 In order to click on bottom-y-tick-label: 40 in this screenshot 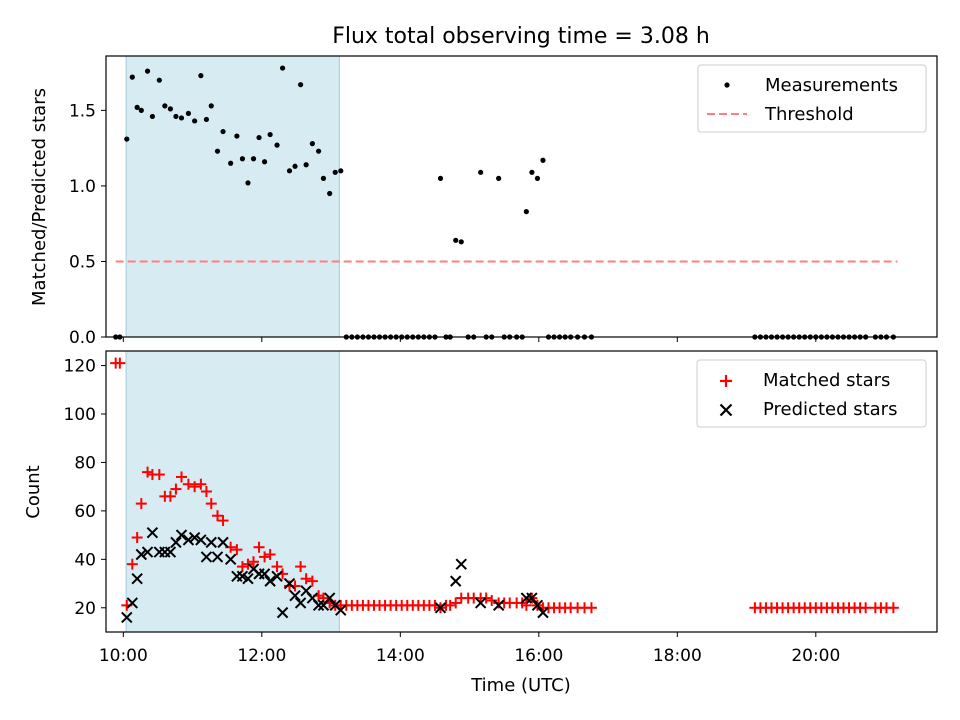, I will do `click(85, 560)`.